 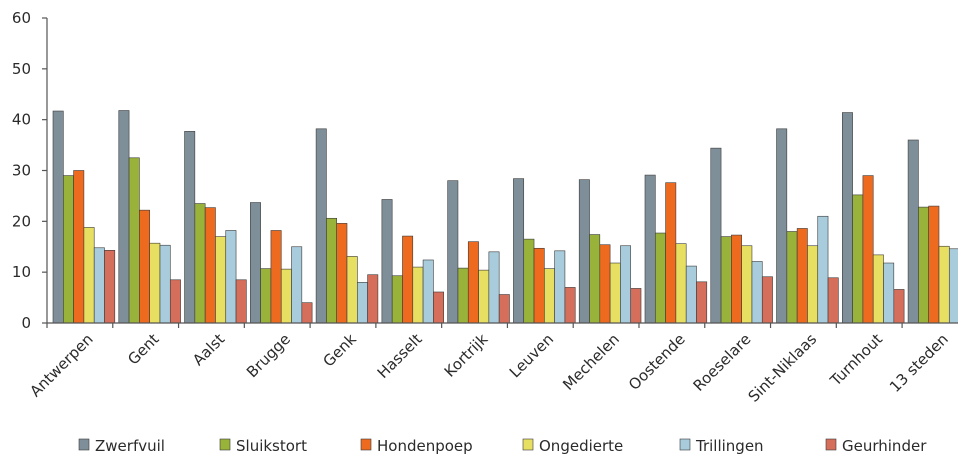 What do you see at coordinates (868, 249) in the screenshot?
I see `bar-hondenpoep-turnhout` at bounding box center [868, 249].